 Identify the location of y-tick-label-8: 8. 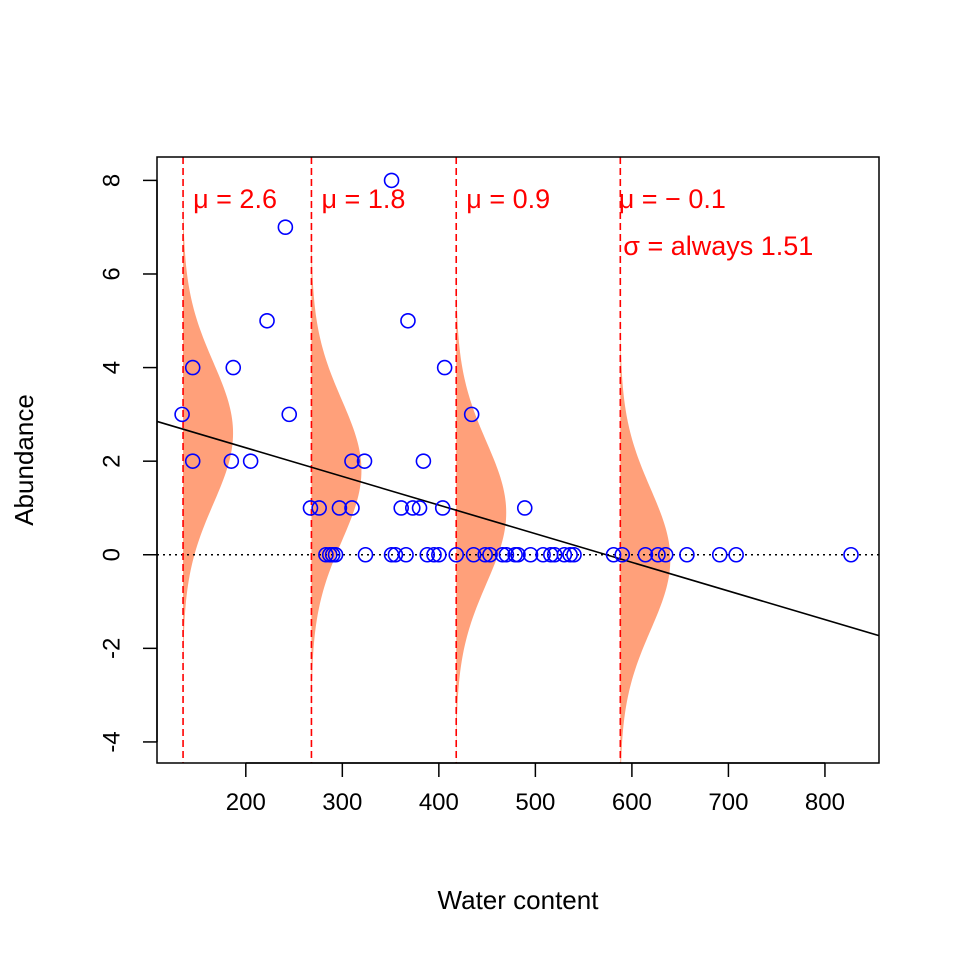
(111, 180).